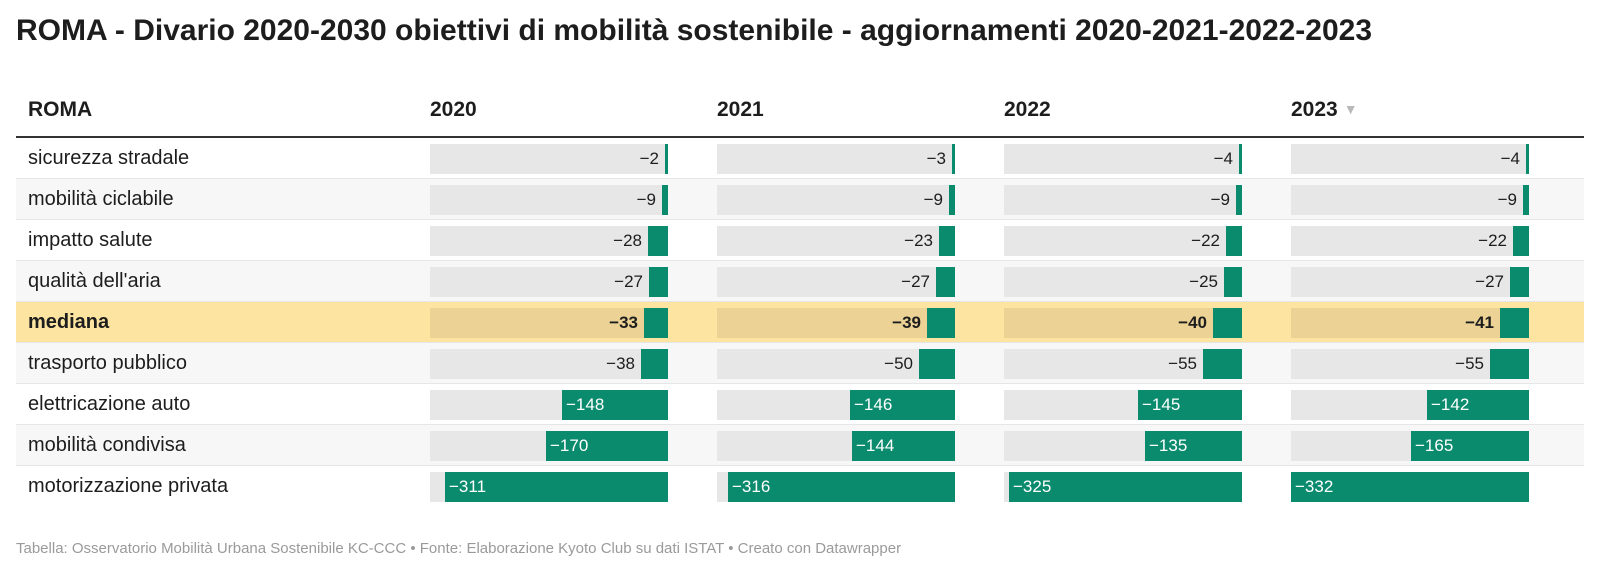  Describe the element at coordinates (1314, 109) in the screenshot. I see `header-col-label: 2023` at that location.